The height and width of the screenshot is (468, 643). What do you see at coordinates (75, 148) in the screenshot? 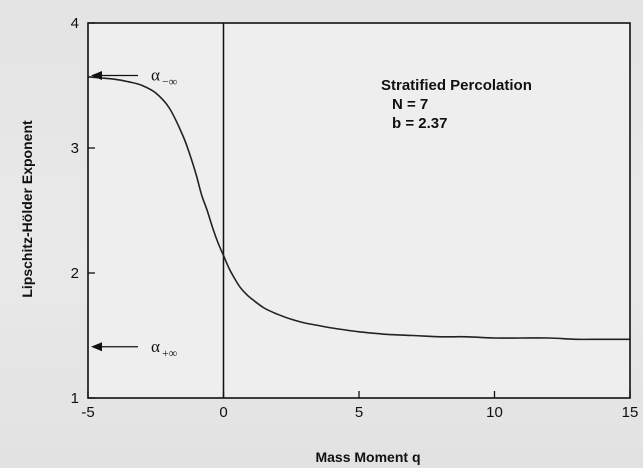
I see `y-tick-label: 3` at bounding box center [75, 148].